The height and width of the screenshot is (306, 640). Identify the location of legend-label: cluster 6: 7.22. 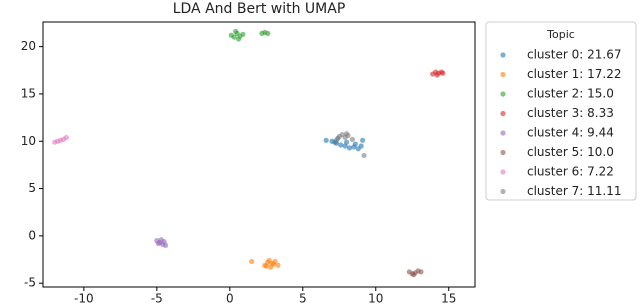
(570, 172).